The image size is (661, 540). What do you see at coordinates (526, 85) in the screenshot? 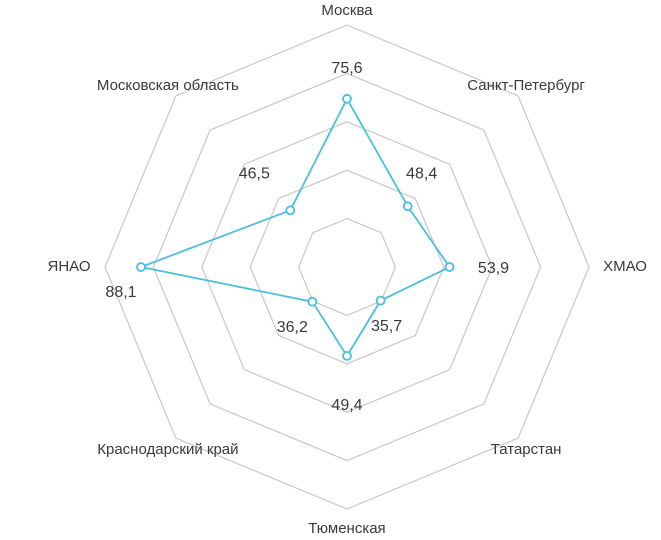
I see `category-label: Санкт-Петербург` at bounding box center [526, 85].